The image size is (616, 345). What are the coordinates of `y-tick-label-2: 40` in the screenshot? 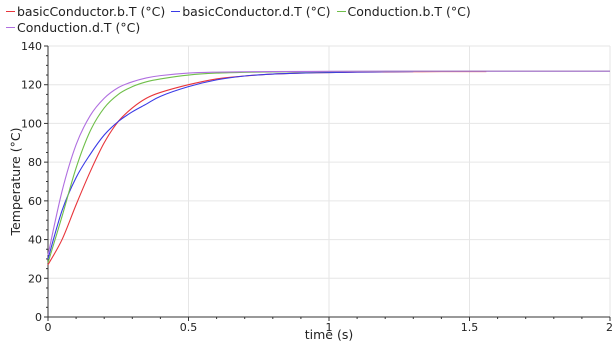 It's located at (35, 240).